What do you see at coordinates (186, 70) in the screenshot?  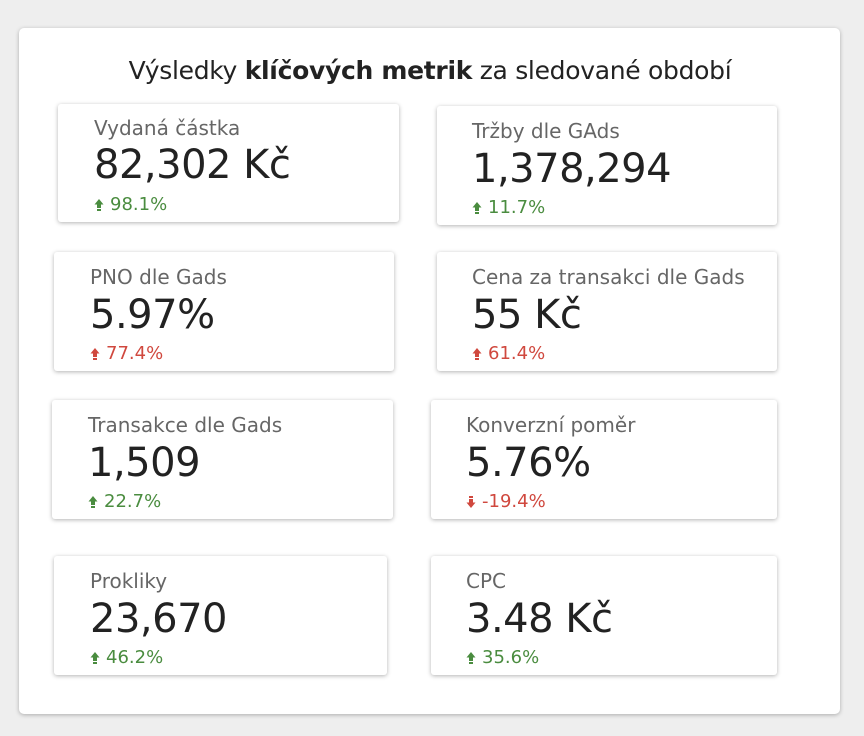 I see `title-prefix: Výsledky` at bounding box center [186, 70].